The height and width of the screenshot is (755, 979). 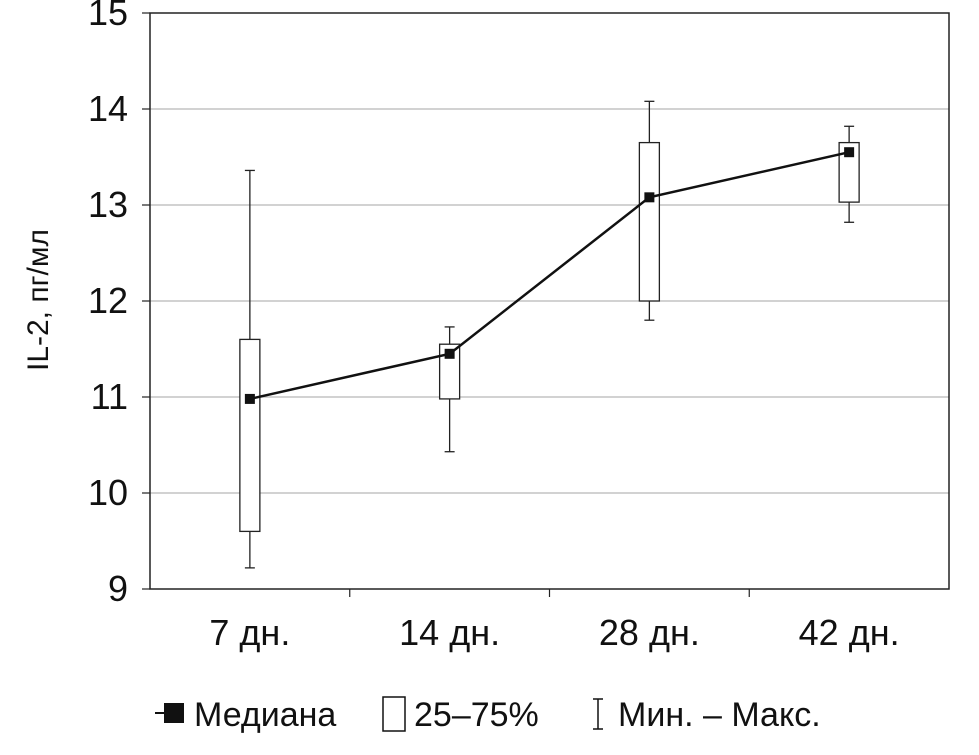 I want to click on y-axis: 9 10 11 12 13 14 15, so click(x=119, y=304).